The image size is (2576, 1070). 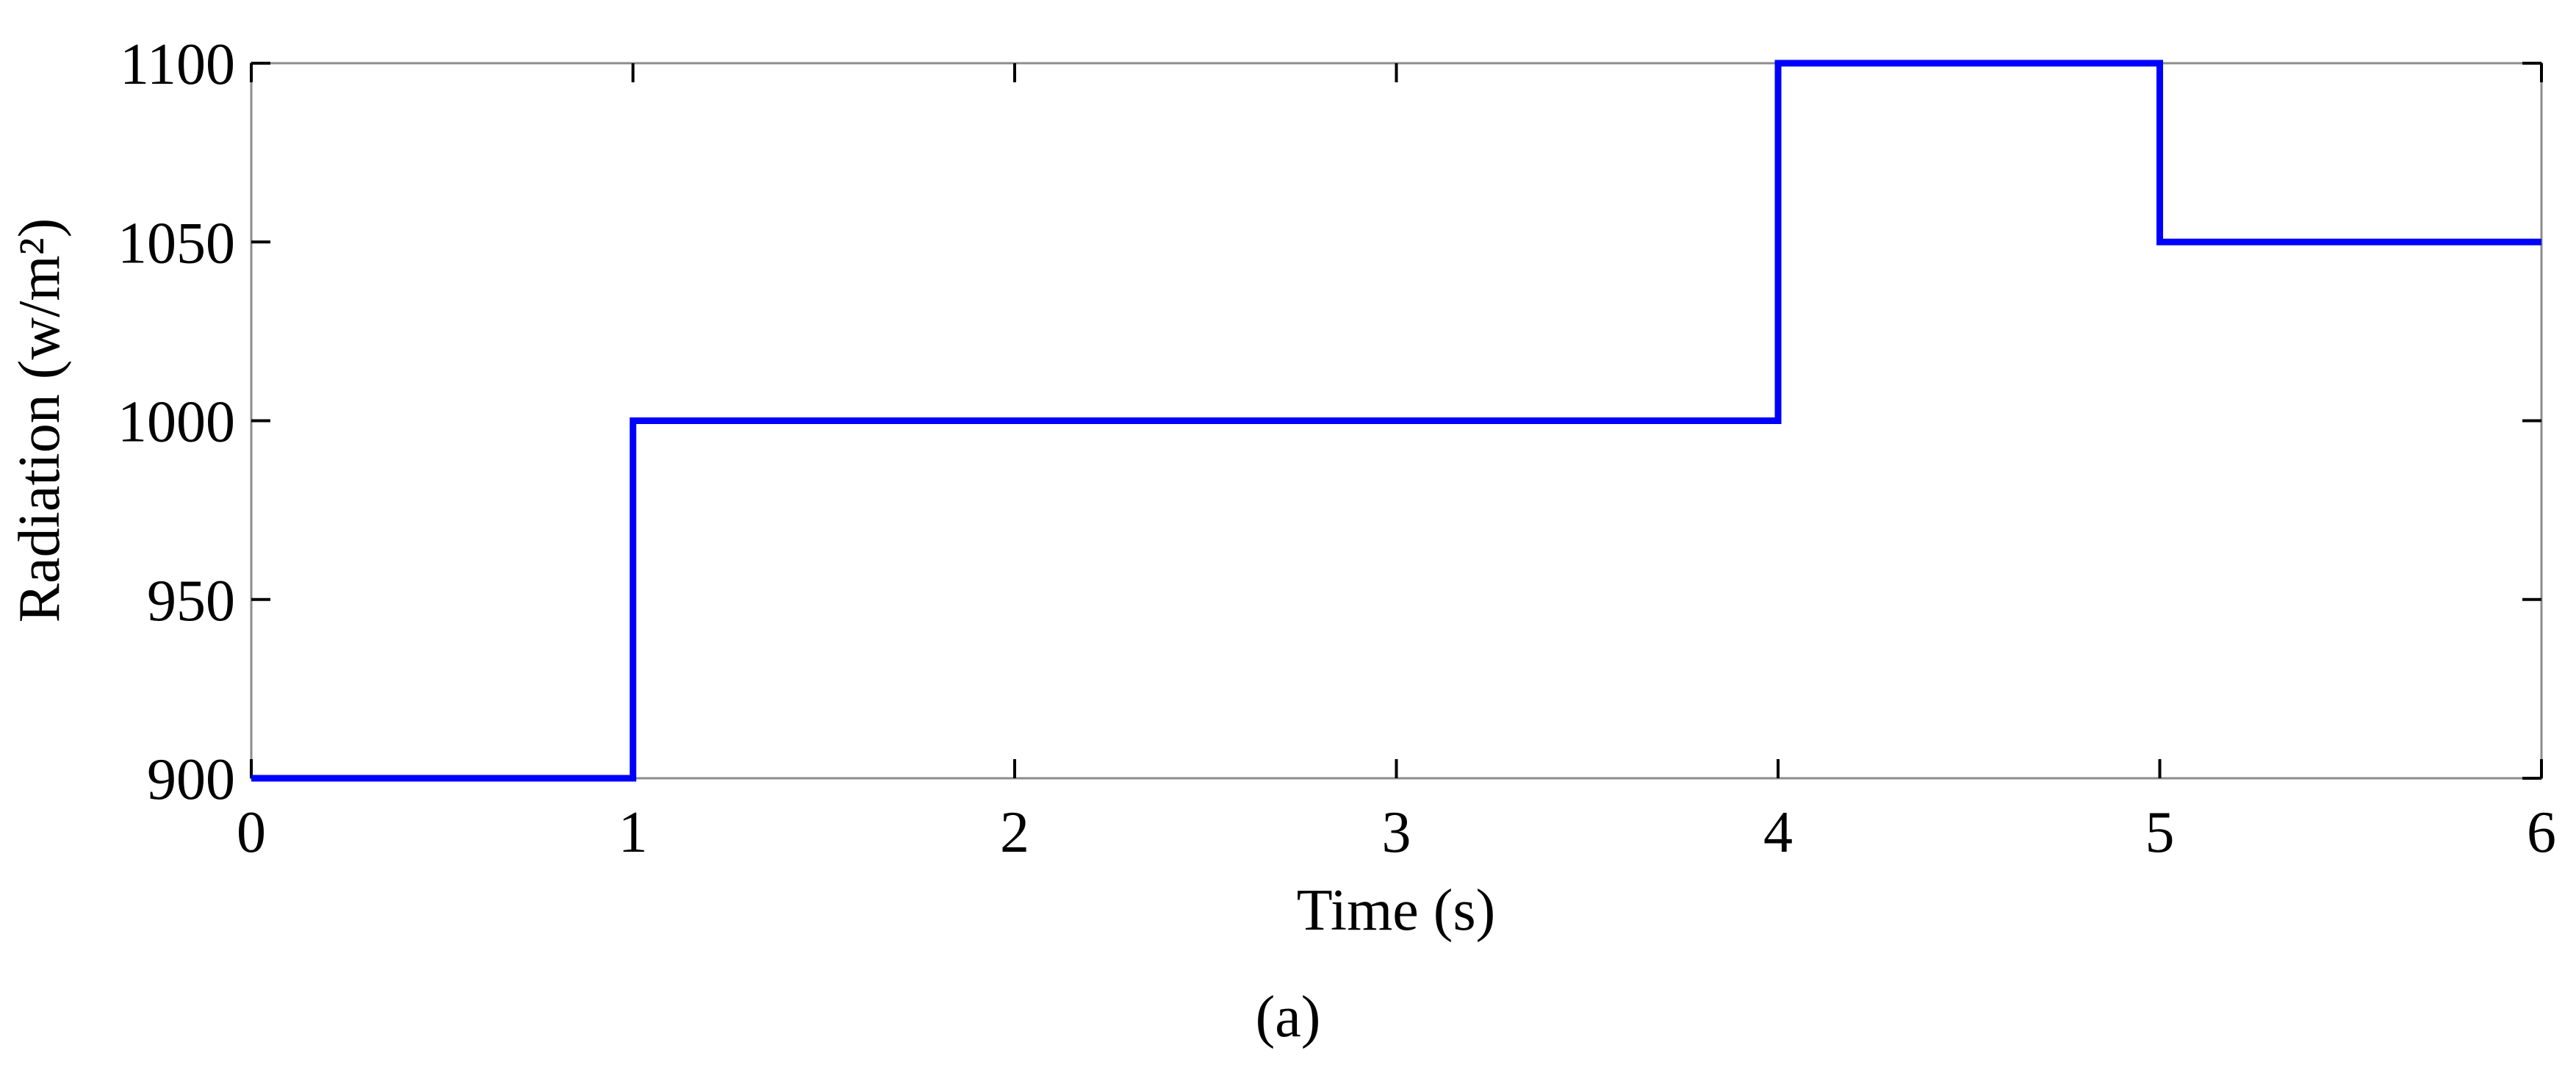 I want to click on y-axis-label: Radiation (w/m²), so click(x=39, y=421).